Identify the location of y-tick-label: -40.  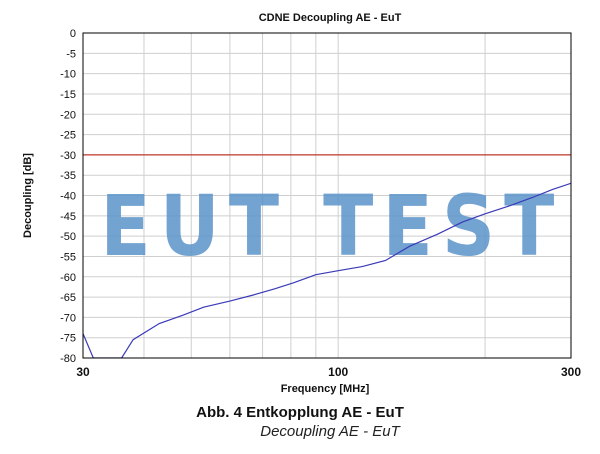
(68, 197).